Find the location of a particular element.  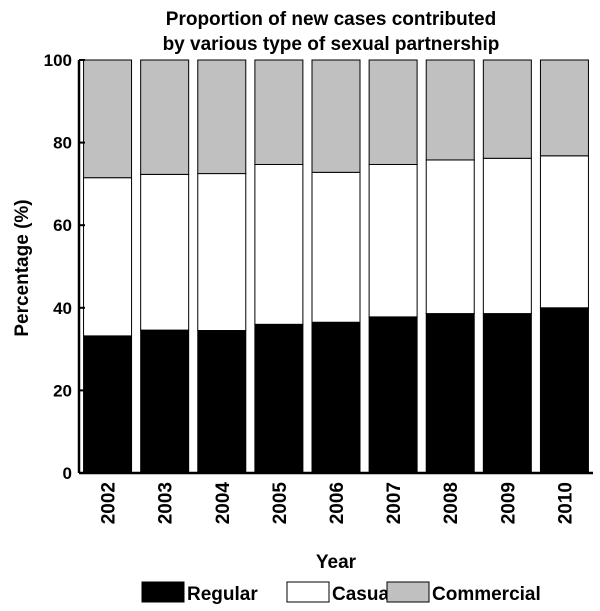

chart-title-line-1: Proportion of new cases contributed is located at coordinates (331, 19).